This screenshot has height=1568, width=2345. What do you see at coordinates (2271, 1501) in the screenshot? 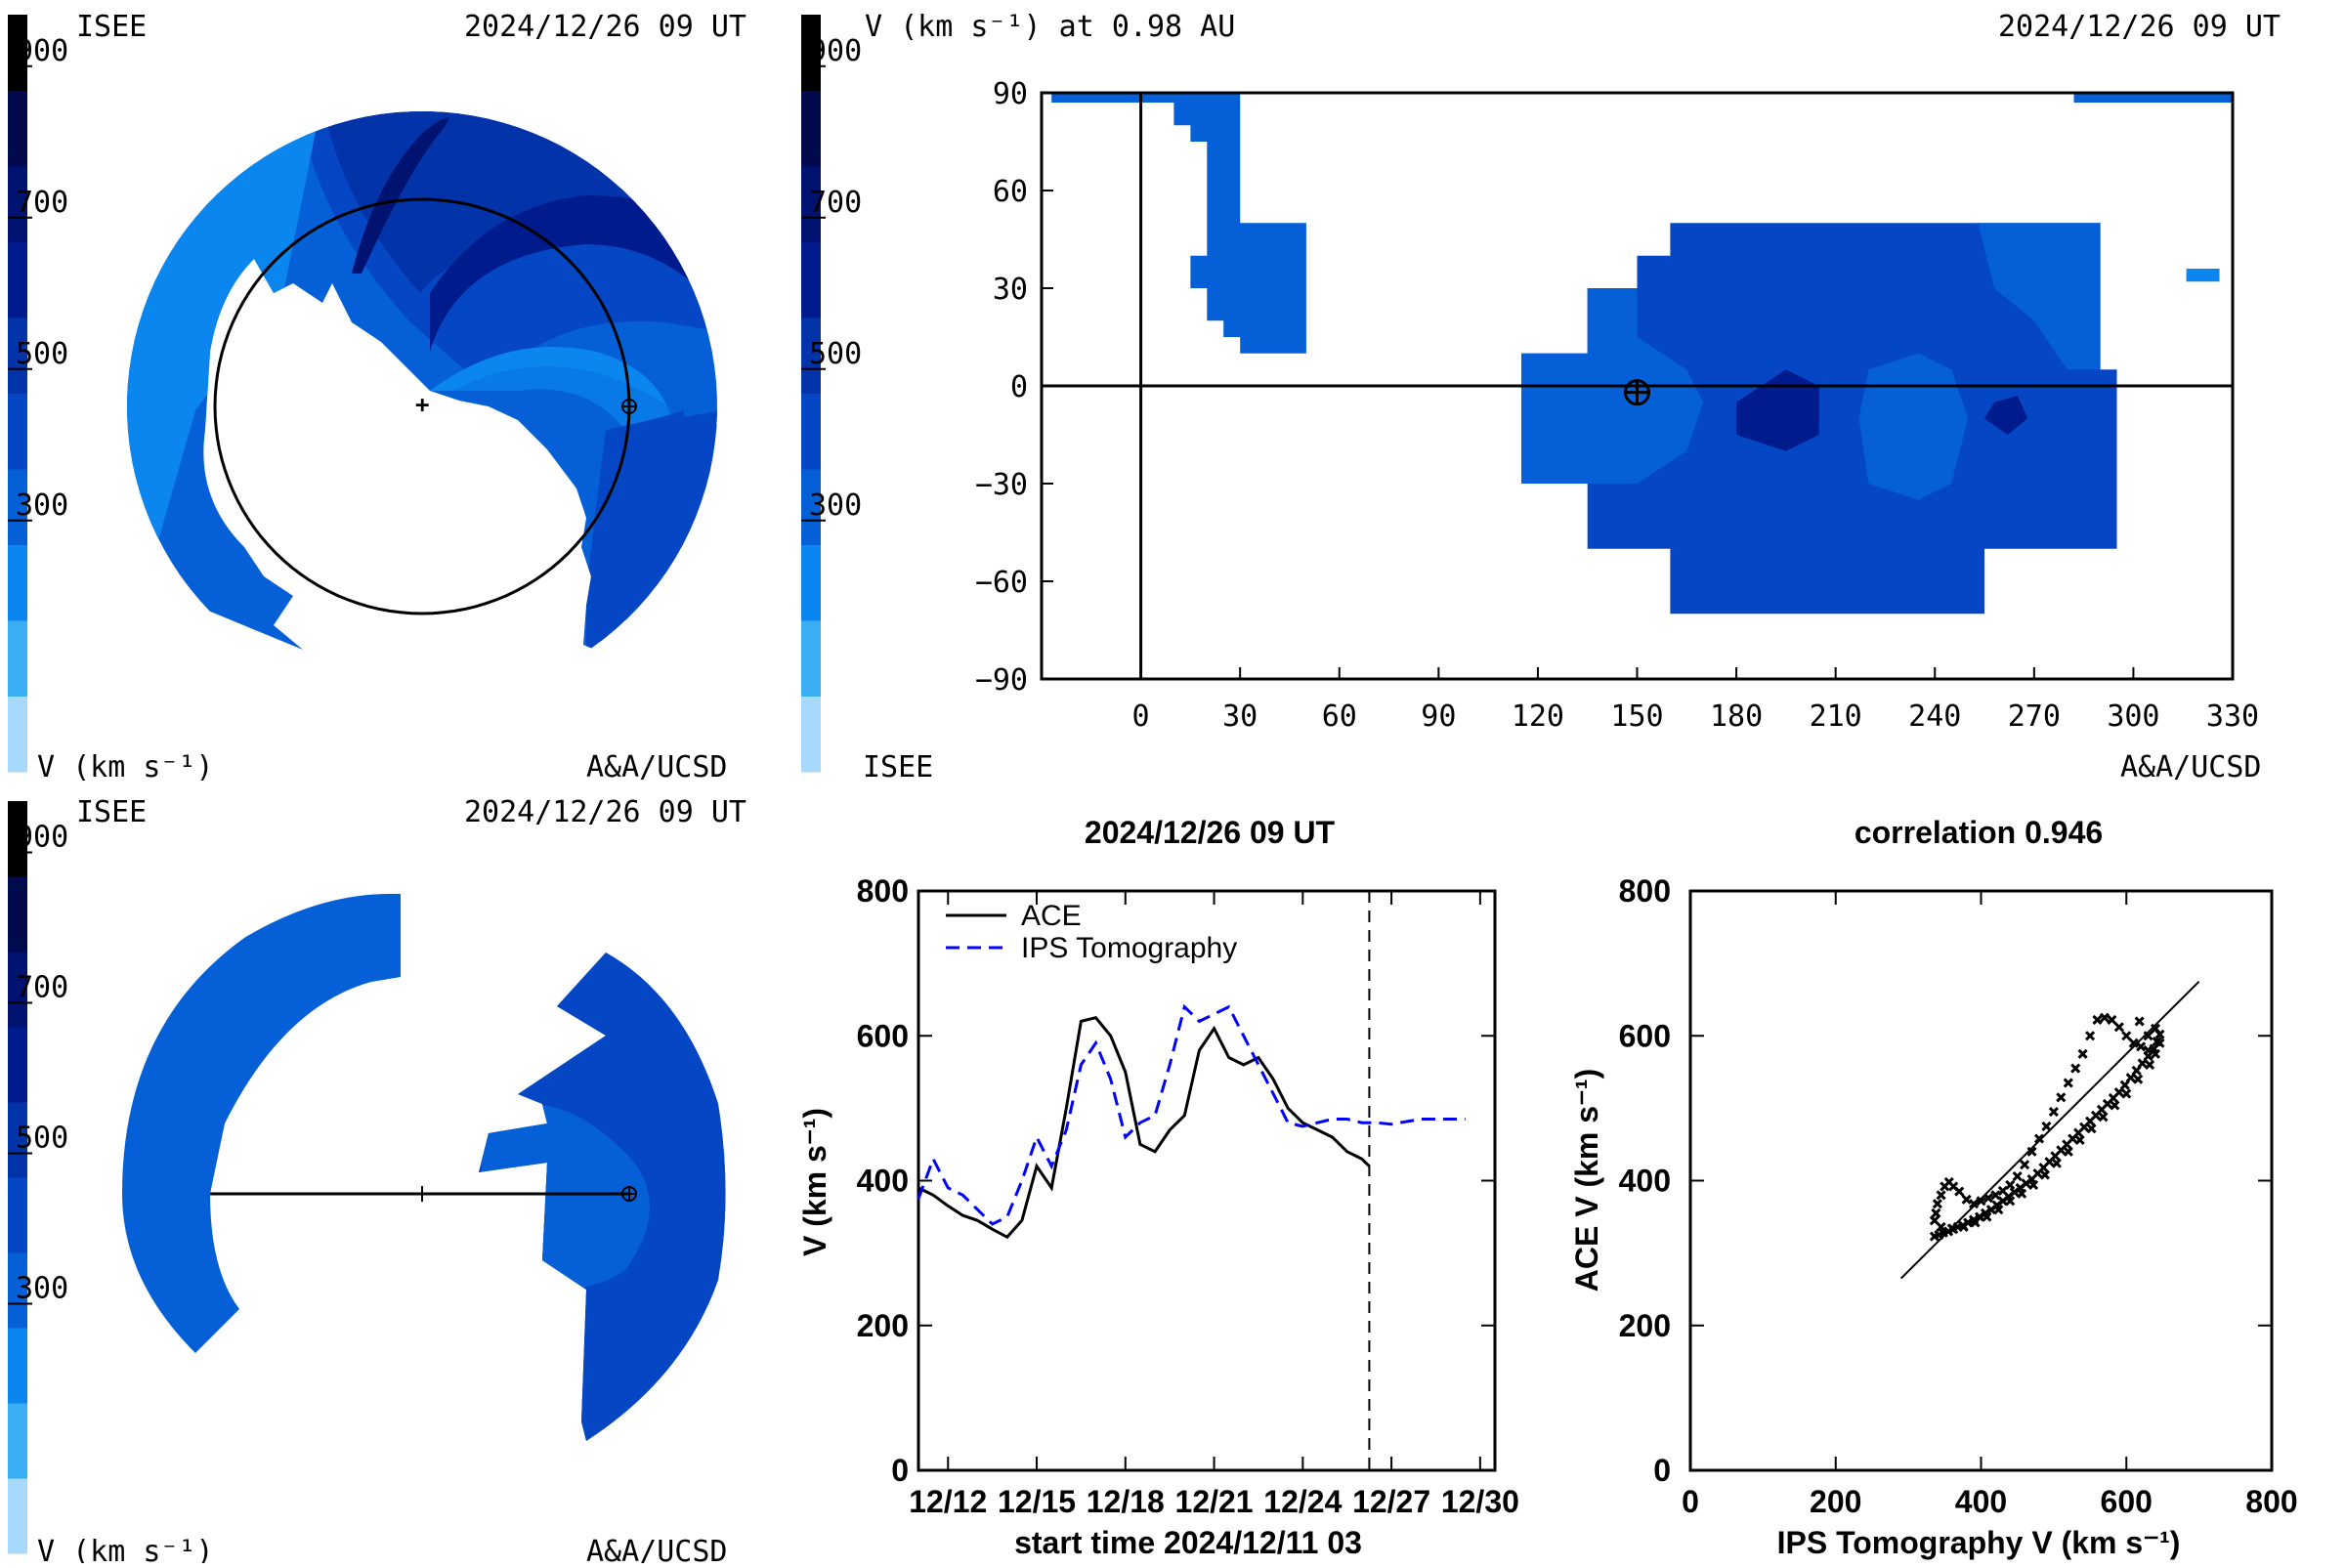
I see `scatter-xtick-label: 800` at bounding box center [2271, 1501].